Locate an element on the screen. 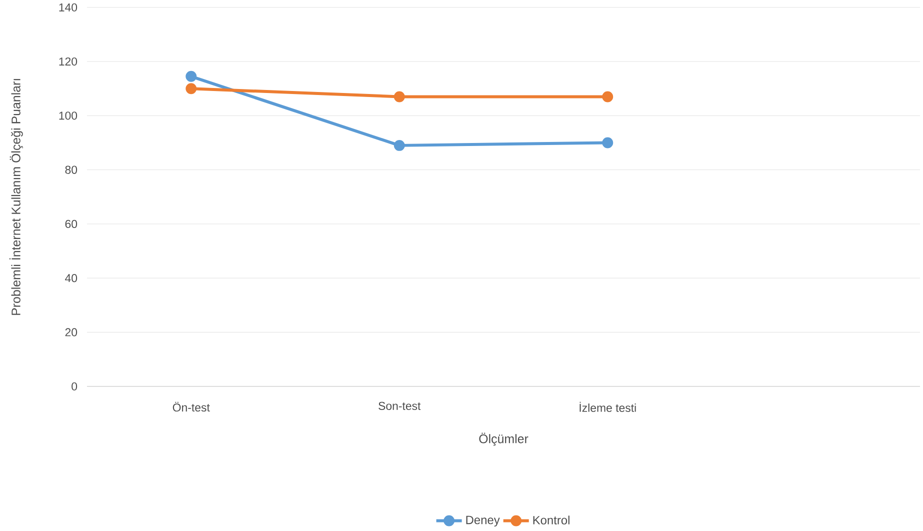 Image resolution: width=923 pixels, height=531 pixels. y-tick-label: 140 is located at coordinates (68, 7).